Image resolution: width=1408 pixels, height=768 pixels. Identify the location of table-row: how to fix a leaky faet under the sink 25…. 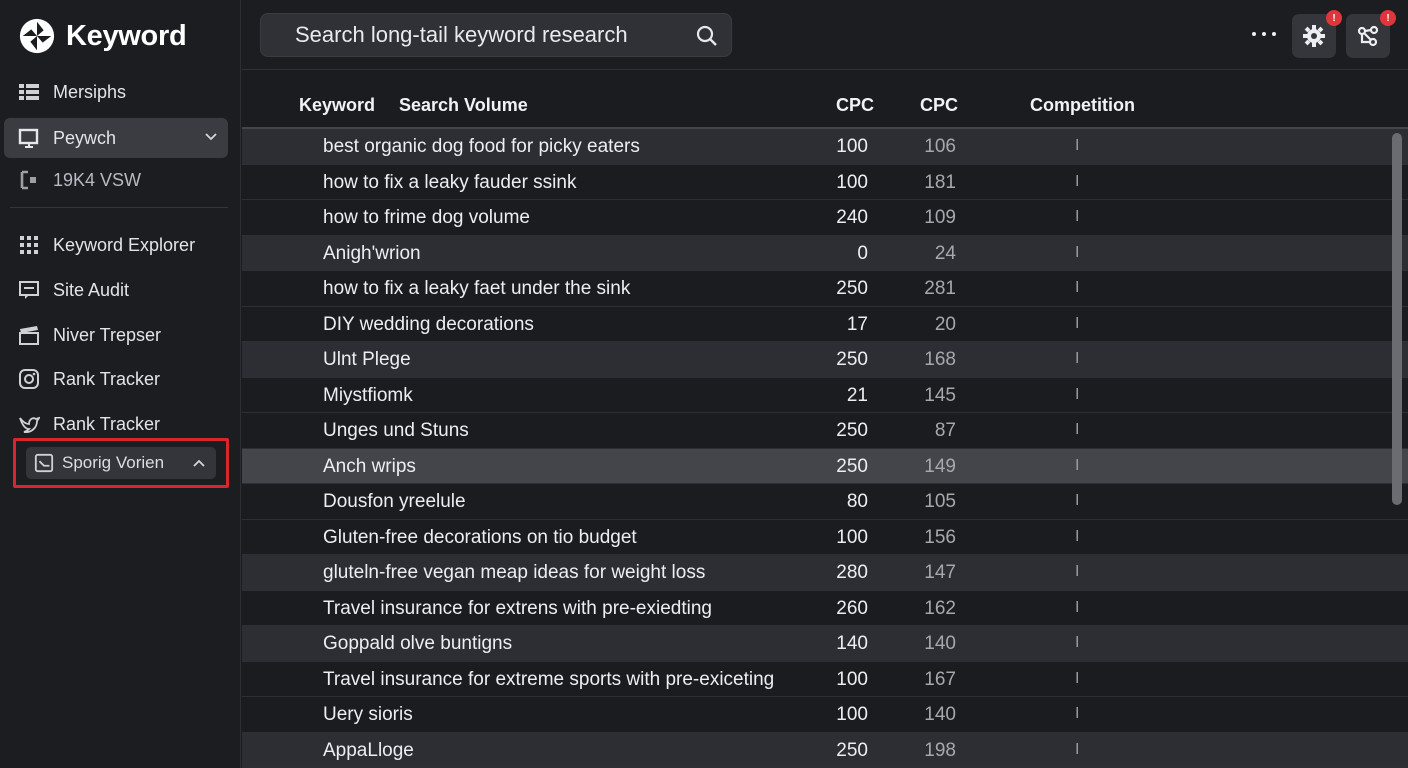
(825, 289).